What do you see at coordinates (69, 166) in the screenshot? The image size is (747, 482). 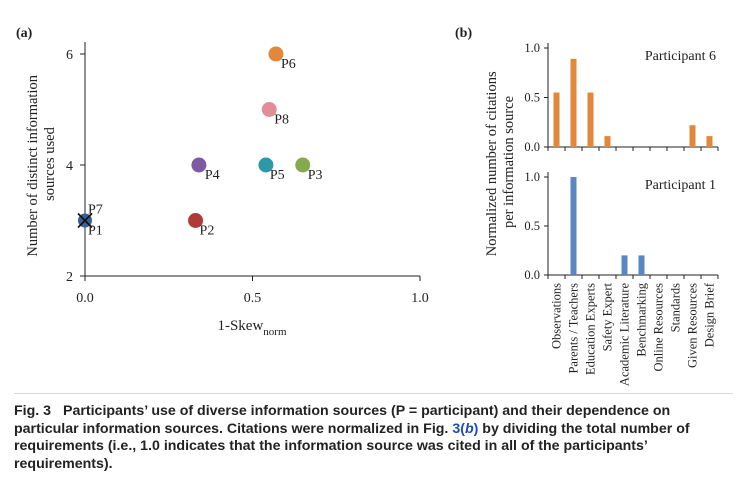 I see `scatter-y-tick-label: 4` at bounding box center [69, 166].